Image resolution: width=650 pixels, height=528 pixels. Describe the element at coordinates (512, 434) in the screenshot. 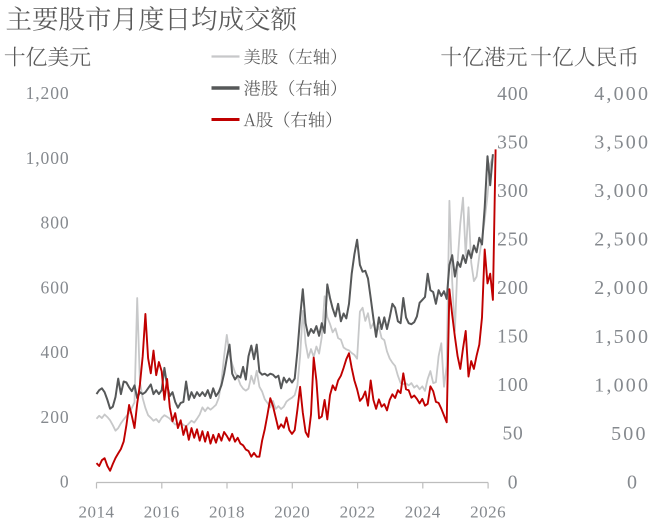

I see `svg-text: 50` at that location.